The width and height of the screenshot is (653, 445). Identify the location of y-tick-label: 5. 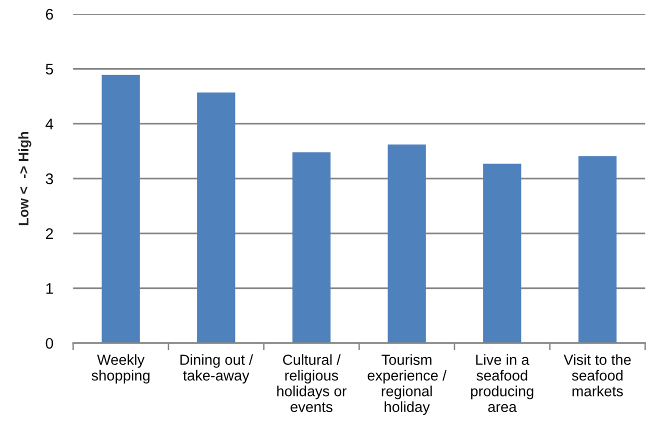
(50, 69).